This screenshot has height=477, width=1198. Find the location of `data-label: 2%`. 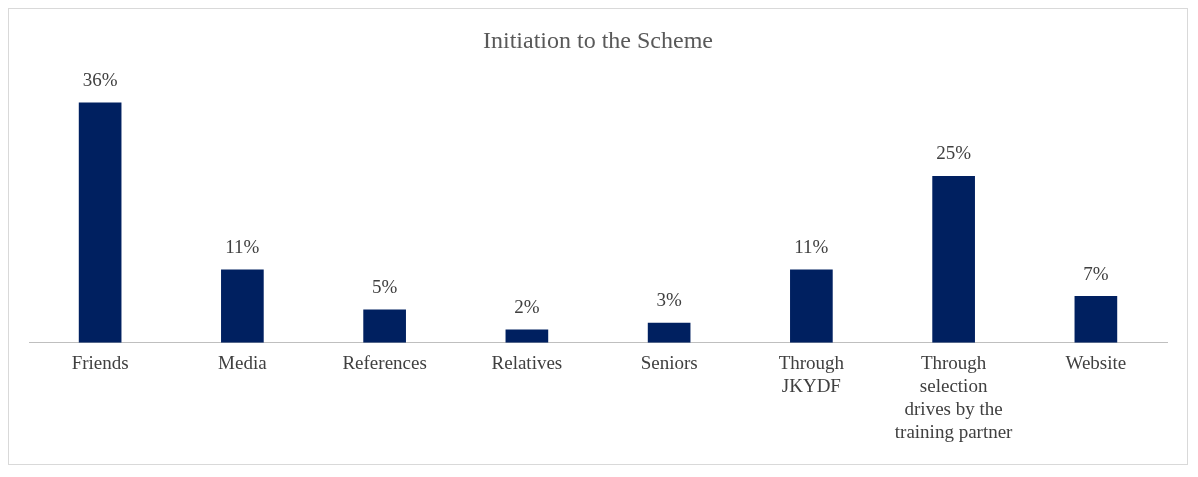

data-label: 2% is located at coordinates (527, 306).